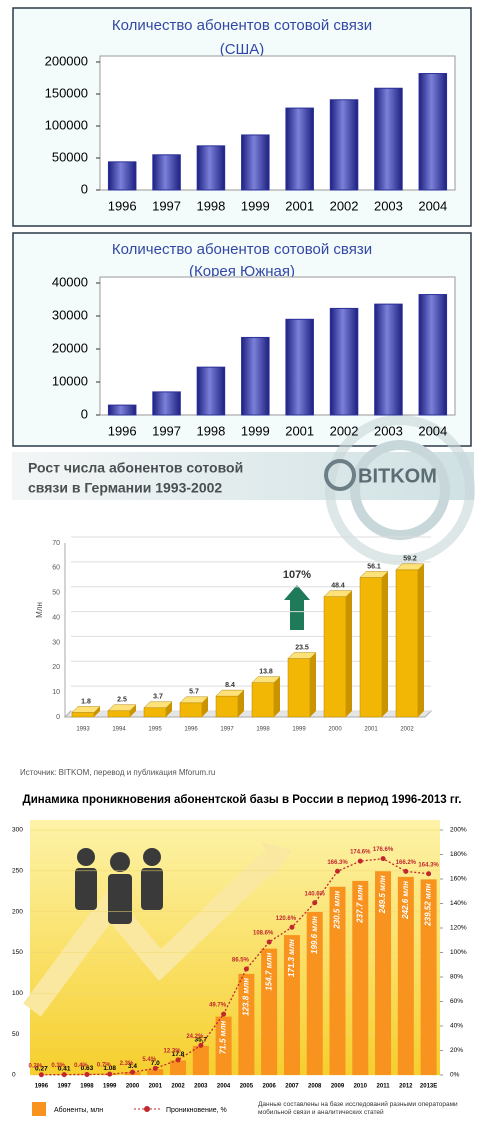 This screenshot has width=485, height=1122. I want to click on value-label: 230.5 млн, so click(337, 910).